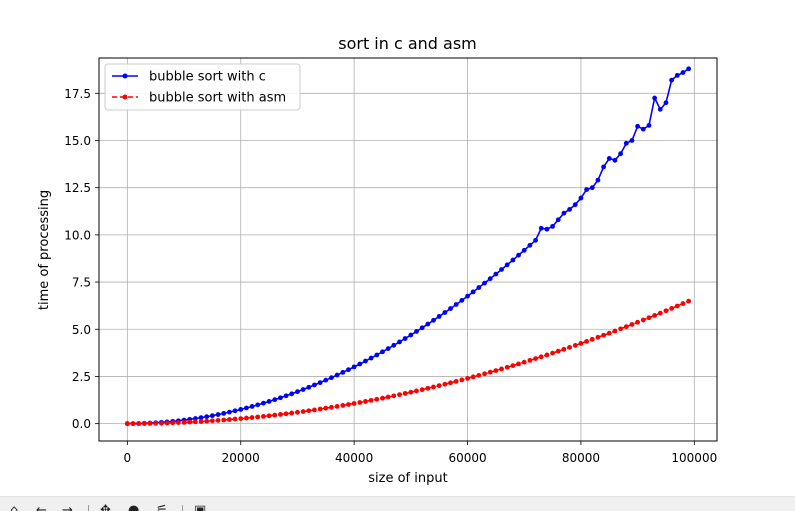 The image size is (795, 511). I want to click on x-tick-label: 100000, so click(694, 458).